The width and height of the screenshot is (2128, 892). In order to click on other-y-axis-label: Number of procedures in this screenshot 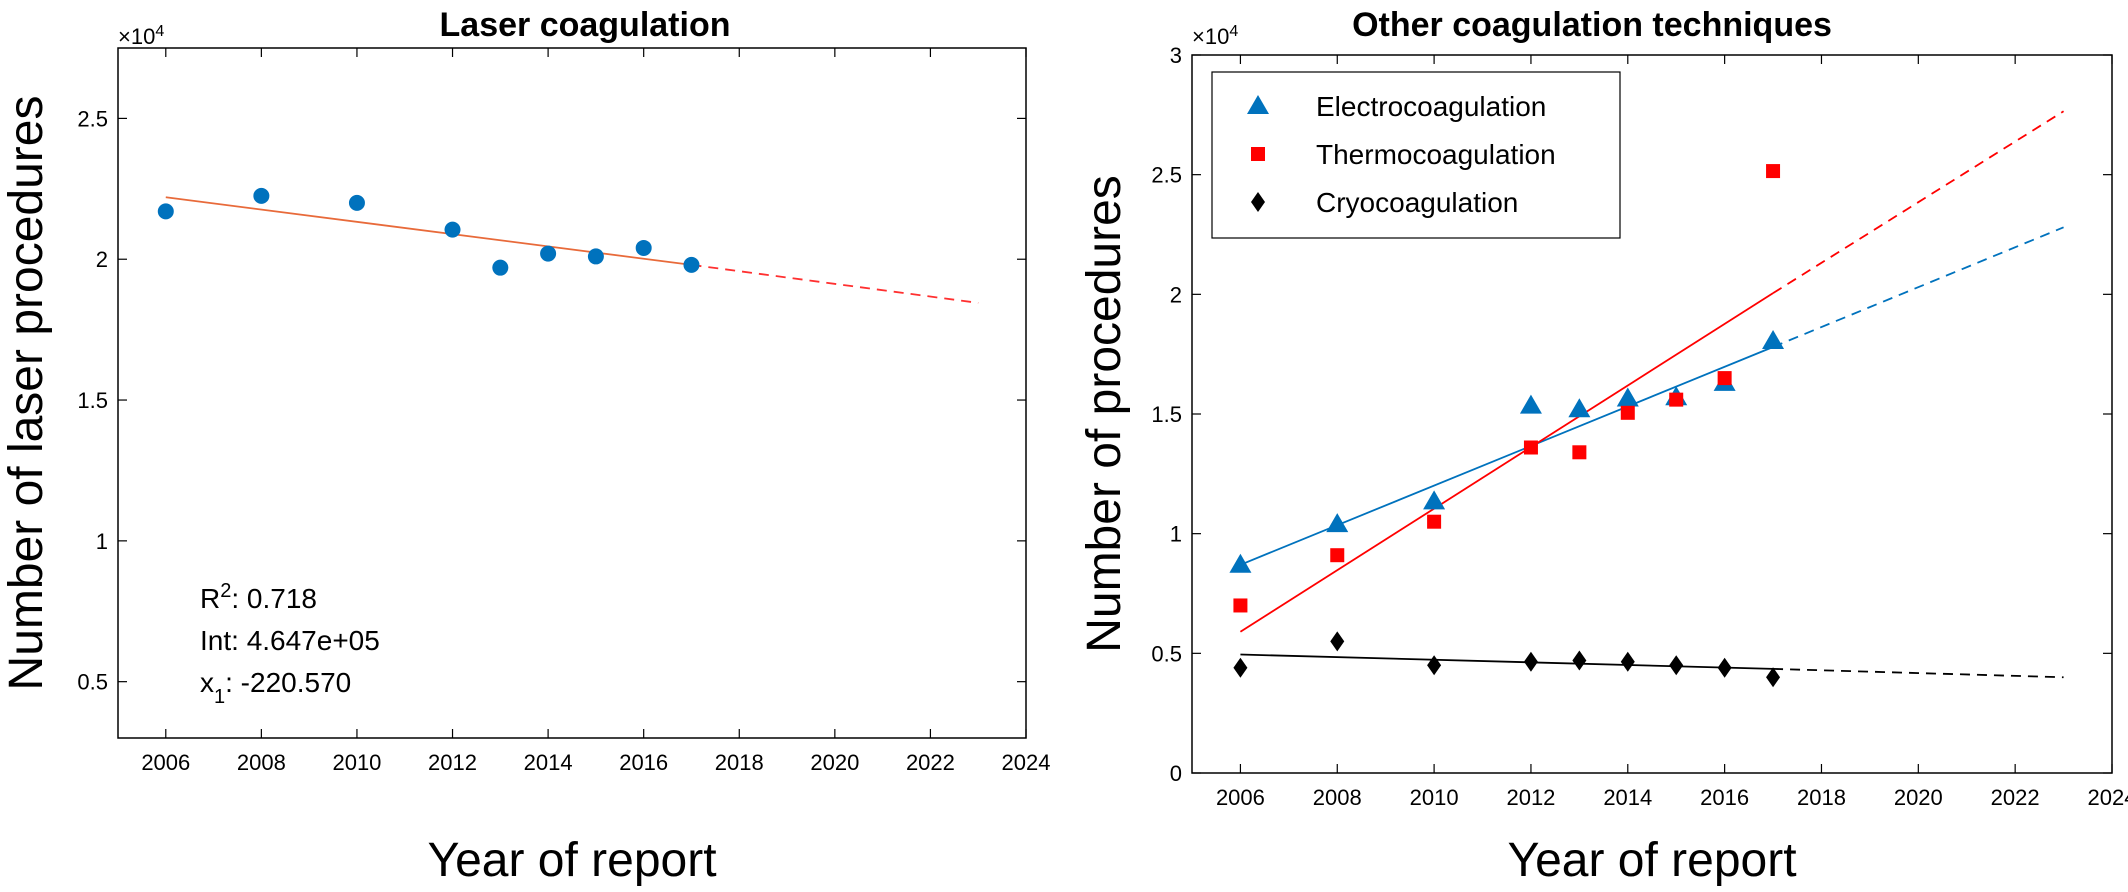, I will do `click(1104, 414)`.